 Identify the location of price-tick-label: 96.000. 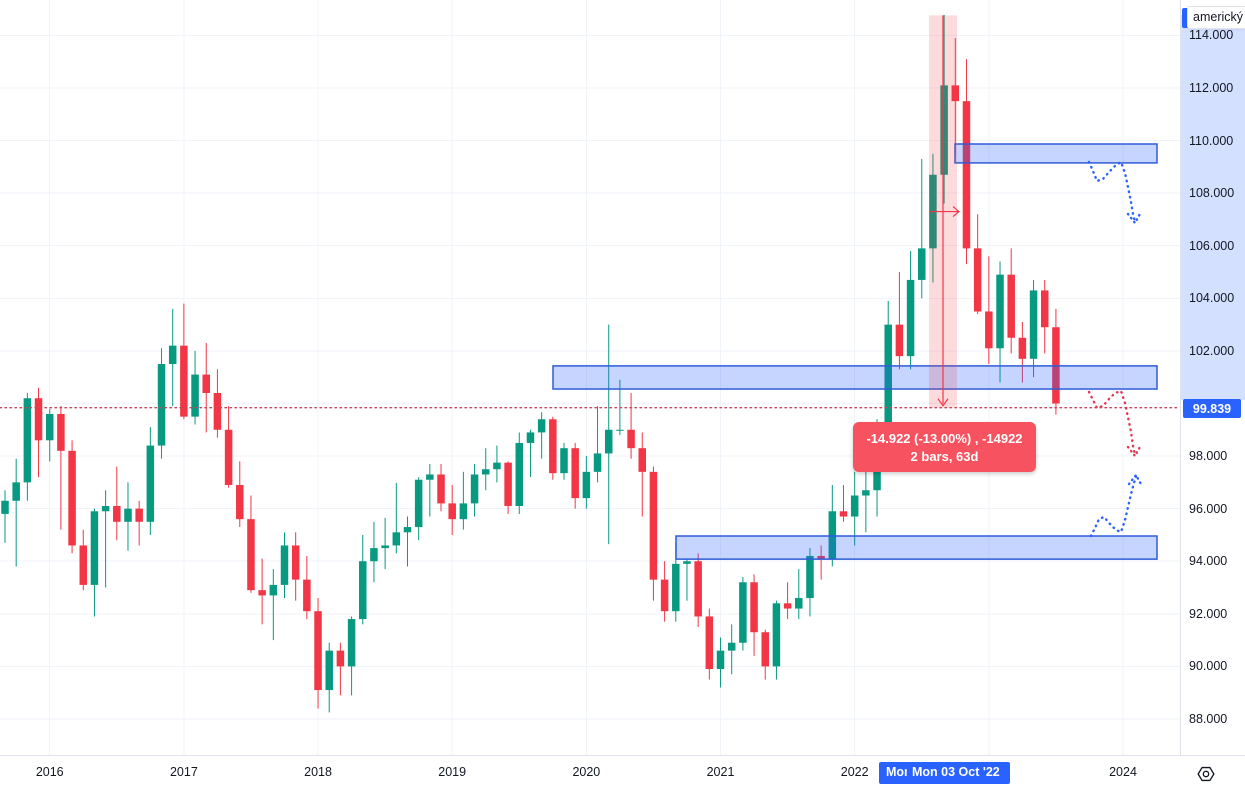
(1208, 508).